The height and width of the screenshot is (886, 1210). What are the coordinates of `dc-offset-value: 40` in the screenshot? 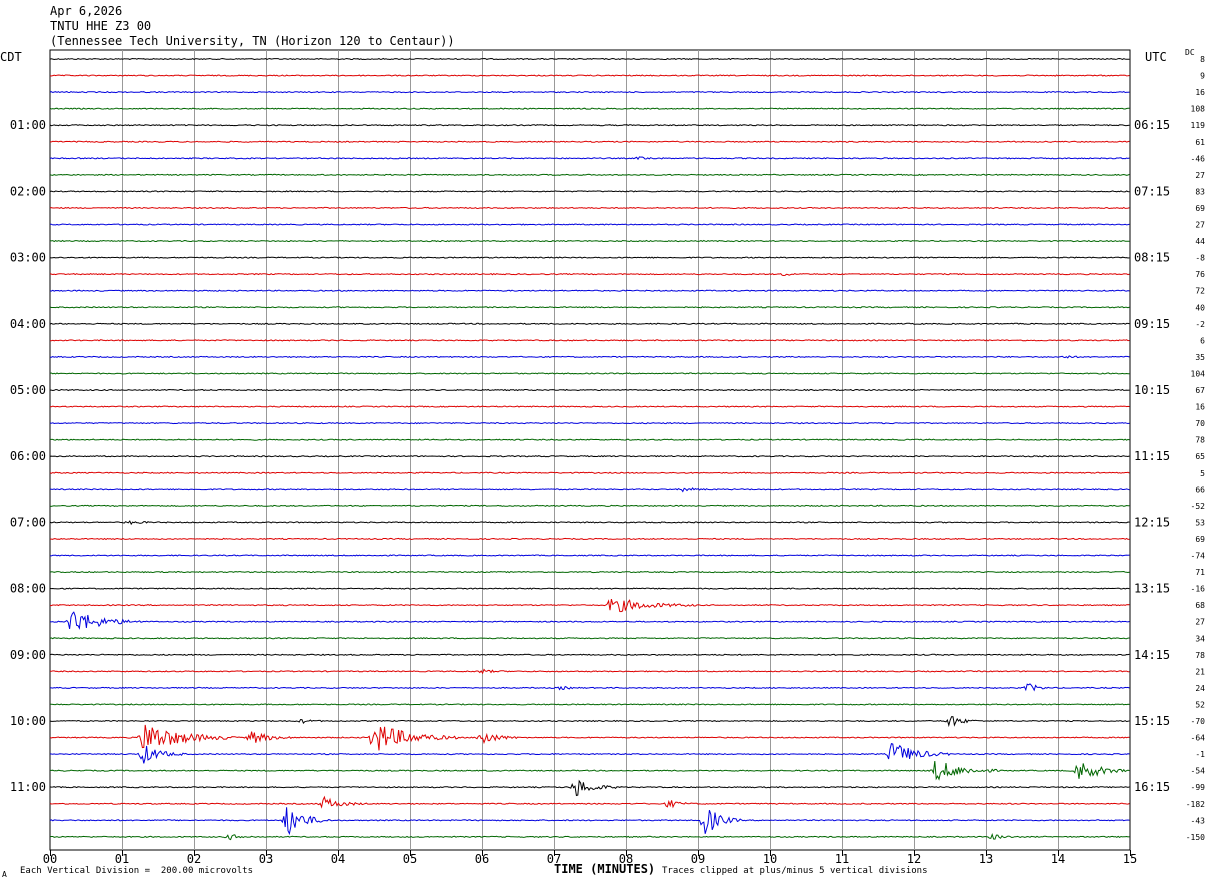 It's located at (1200, 307).